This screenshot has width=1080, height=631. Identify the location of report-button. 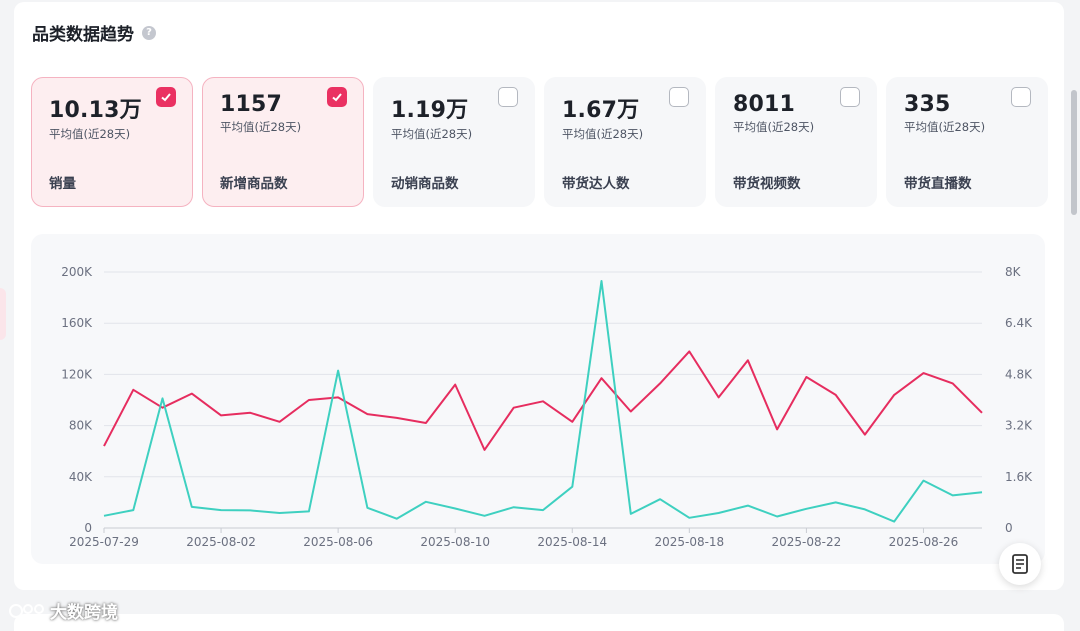
(1020, 564).